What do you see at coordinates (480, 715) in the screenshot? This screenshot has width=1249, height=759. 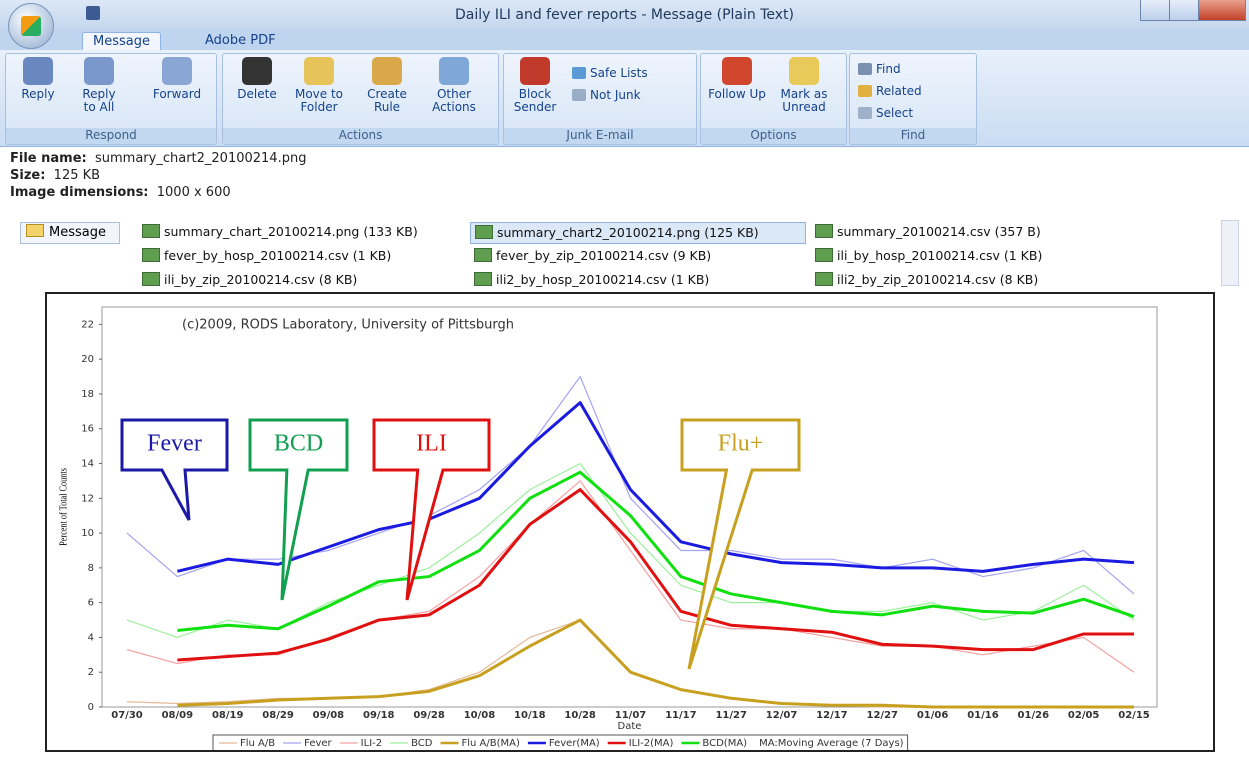 I see `x-tick-label: 10/08` at bounding box center [480, 715].